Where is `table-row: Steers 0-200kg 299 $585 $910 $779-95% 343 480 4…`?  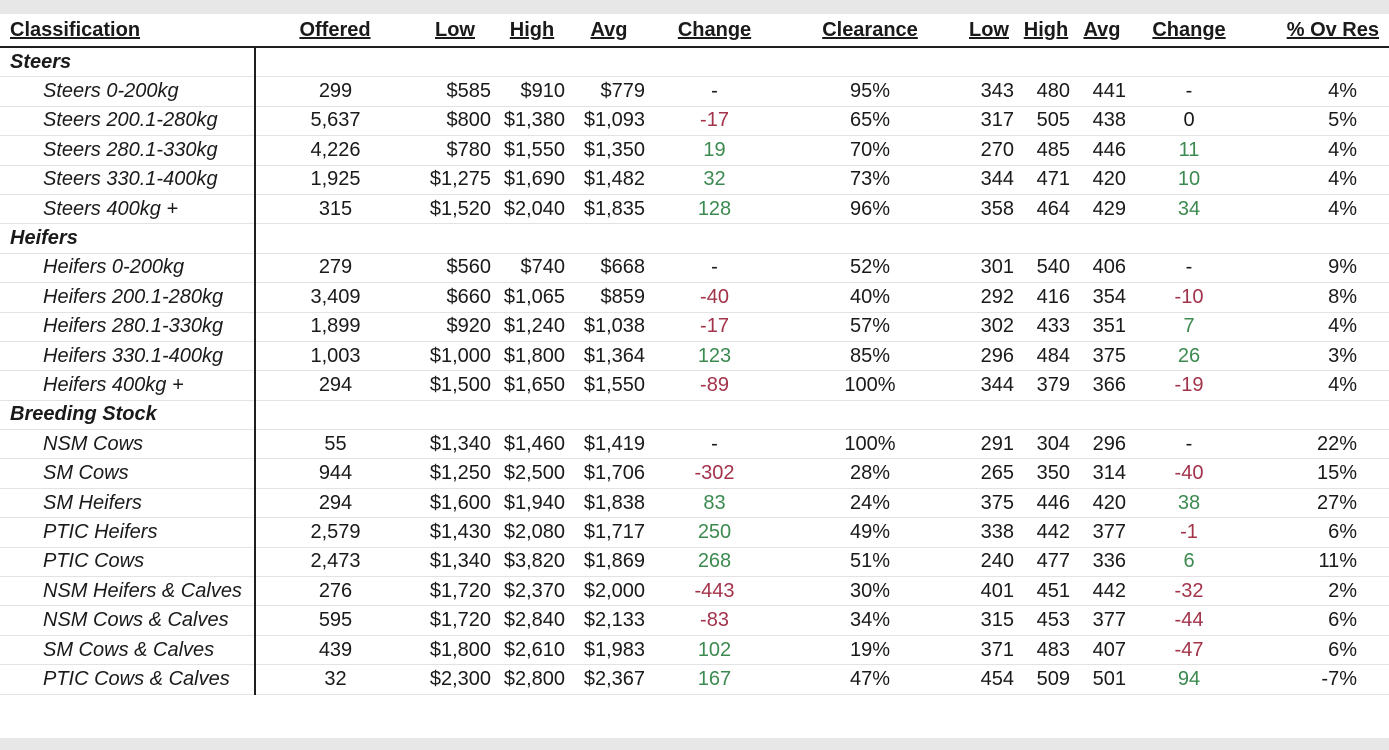
table-row: Steers 0-200kg 299 $585 $910 $779-95% 343 480 4… is located at coordinates (694, 91).